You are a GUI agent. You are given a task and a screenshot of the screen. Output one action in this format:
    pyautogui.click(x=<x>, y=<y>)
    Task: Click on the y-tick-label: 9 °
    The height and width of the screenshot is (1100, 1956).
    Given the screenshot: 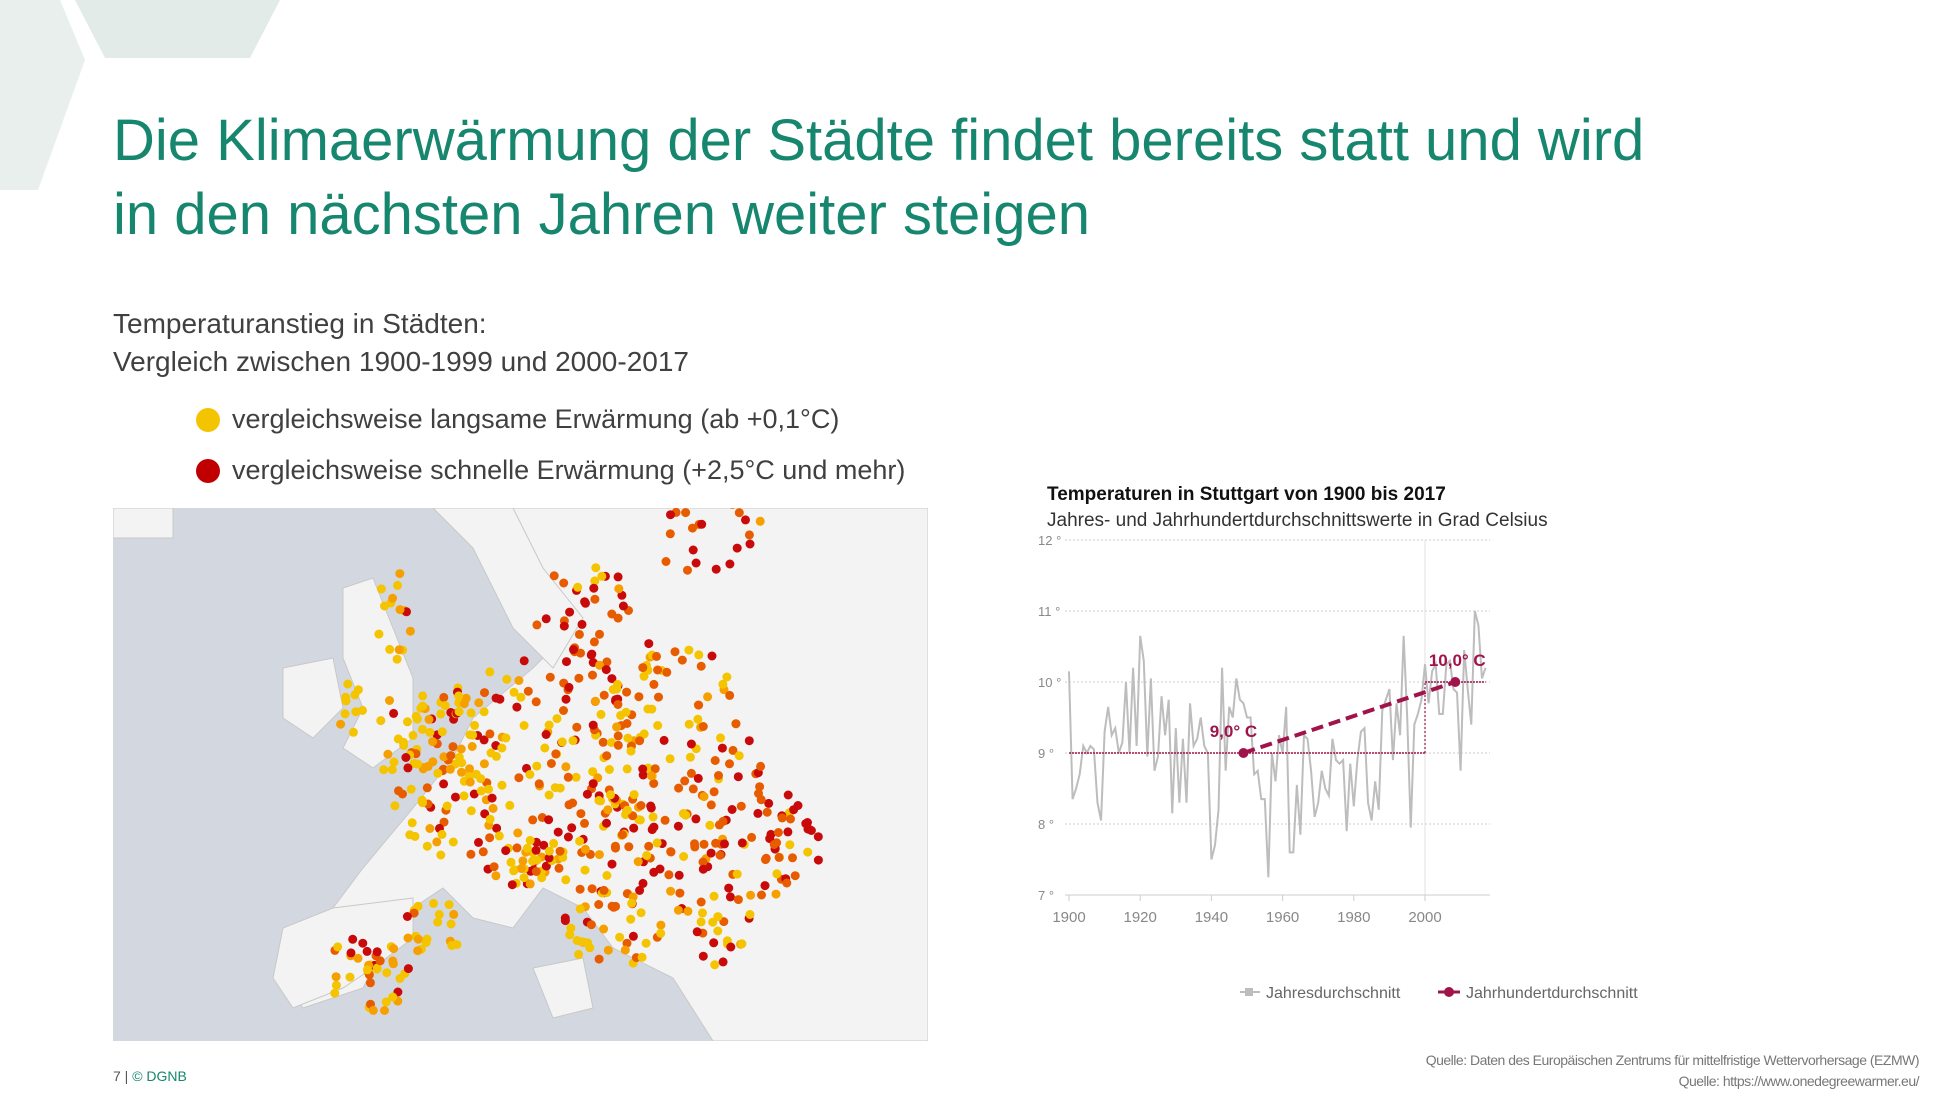 What is the action you would take?
    pyautogui.click(x=1046, y=753)
    